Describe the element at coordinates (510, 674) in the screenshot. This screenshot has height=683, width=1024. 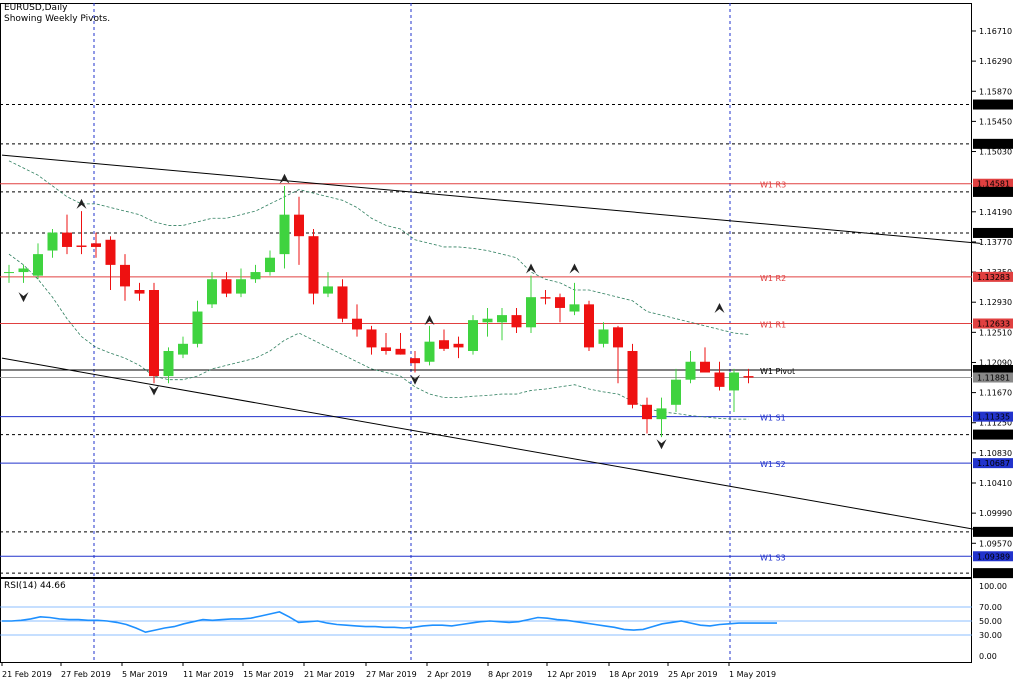
I see `date-tick-label: 8 Apr 2019` at that location.